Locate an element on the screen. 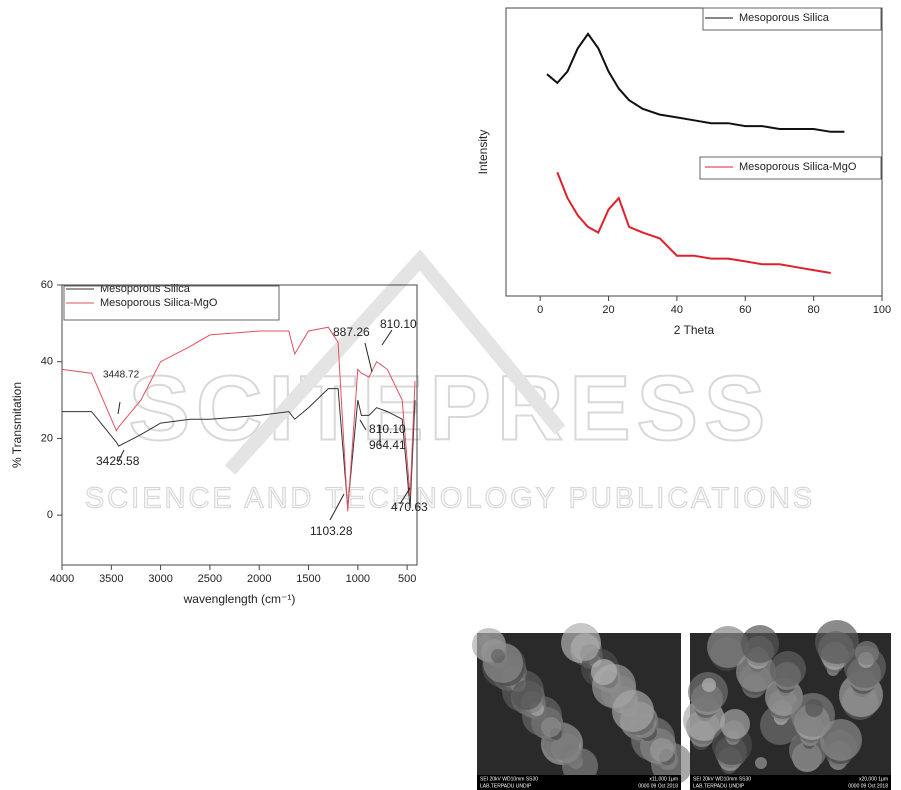  plot-frame is located at coordinates (239, 425).